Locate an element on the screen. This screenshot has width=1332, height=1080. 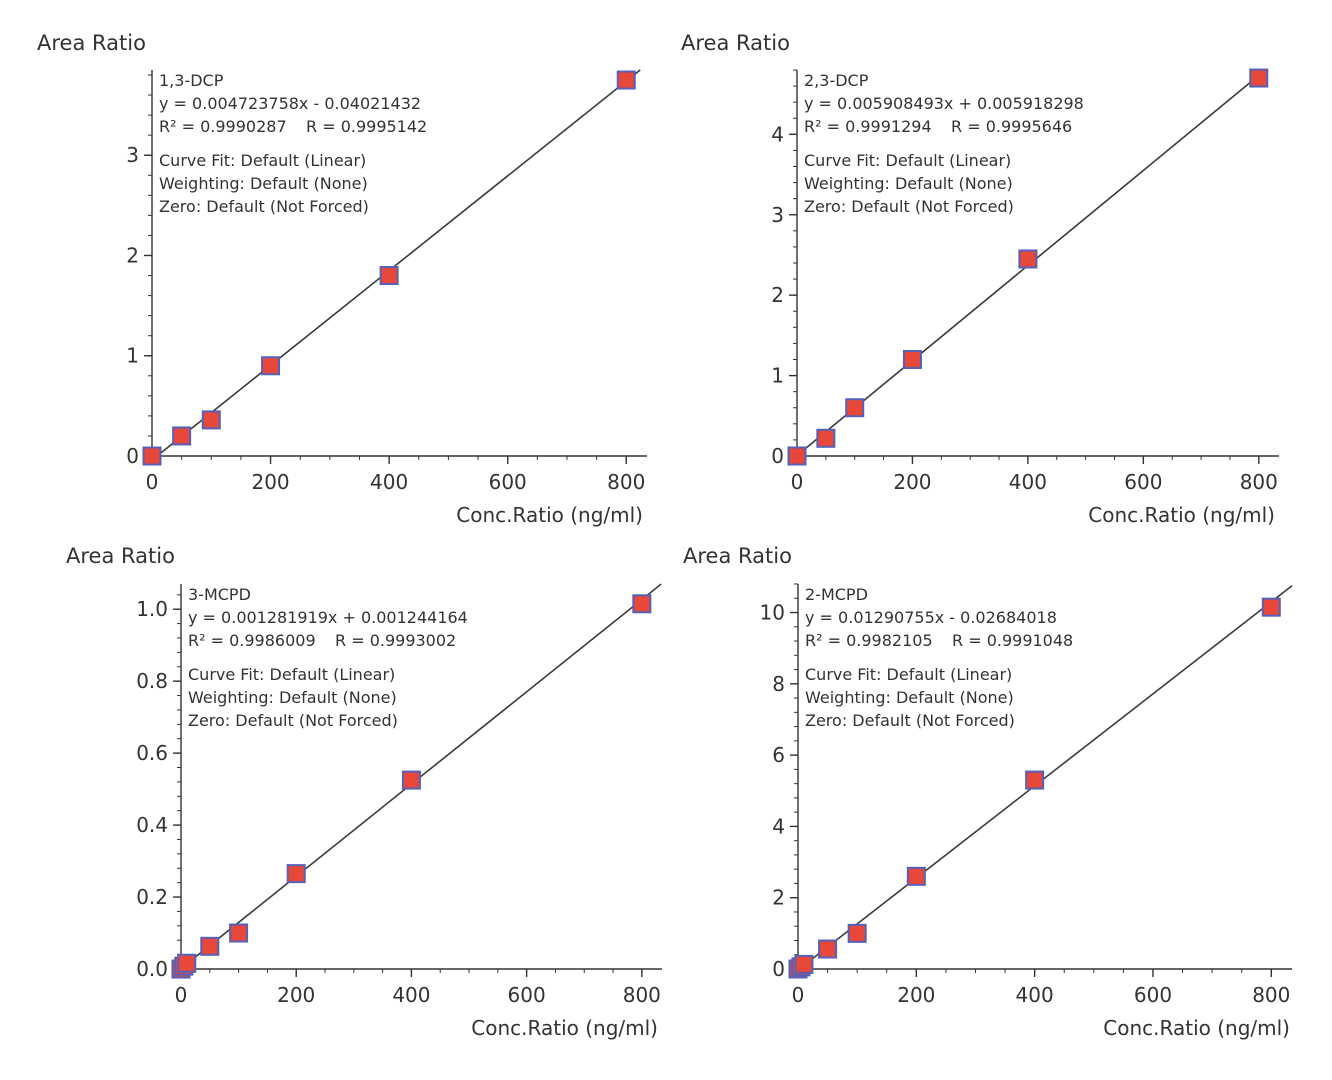
r-value-text: R = 0.9995142 is located at coordinates (366, 126).